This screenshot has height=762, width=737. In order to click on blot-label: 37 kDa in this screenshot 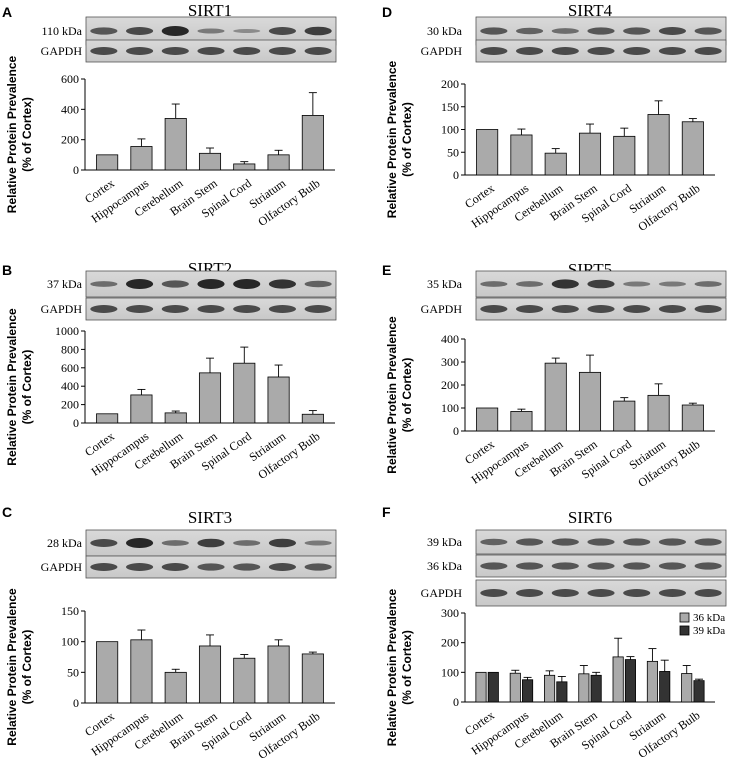, I will do `click(65, 284)`.